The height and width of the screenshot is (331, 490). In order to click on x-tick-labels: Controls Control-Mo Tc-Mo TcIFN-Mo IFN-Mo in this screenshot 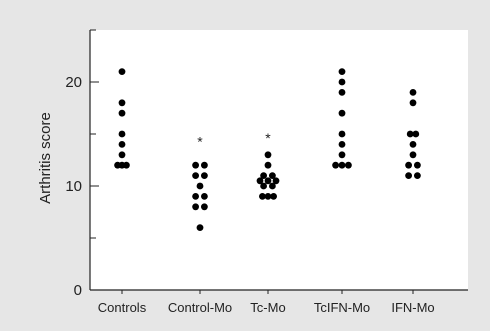, I will do `click(266, 302)`.